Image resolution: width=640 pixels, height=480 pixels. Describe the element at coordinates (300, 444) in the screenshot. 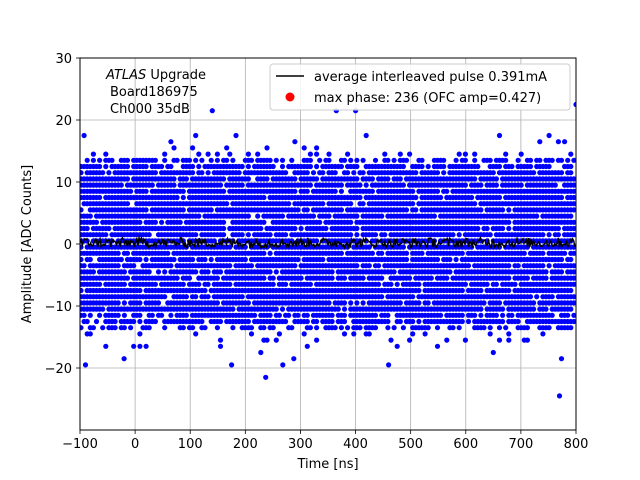

I see `x-tick-label: 300` at that location.